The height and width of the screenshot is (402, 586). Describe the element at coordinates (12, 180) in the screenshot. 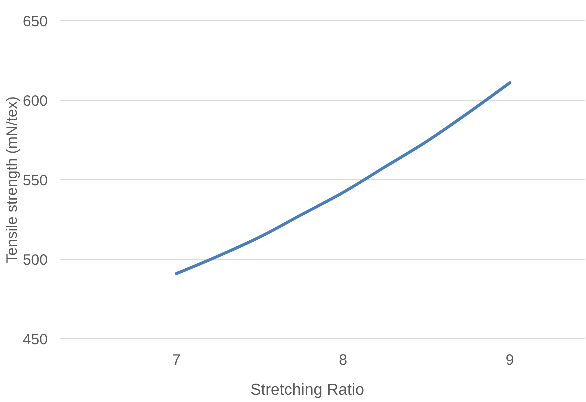

I see `y-axis-title: Tensile strength (mN/tex)` at that location.